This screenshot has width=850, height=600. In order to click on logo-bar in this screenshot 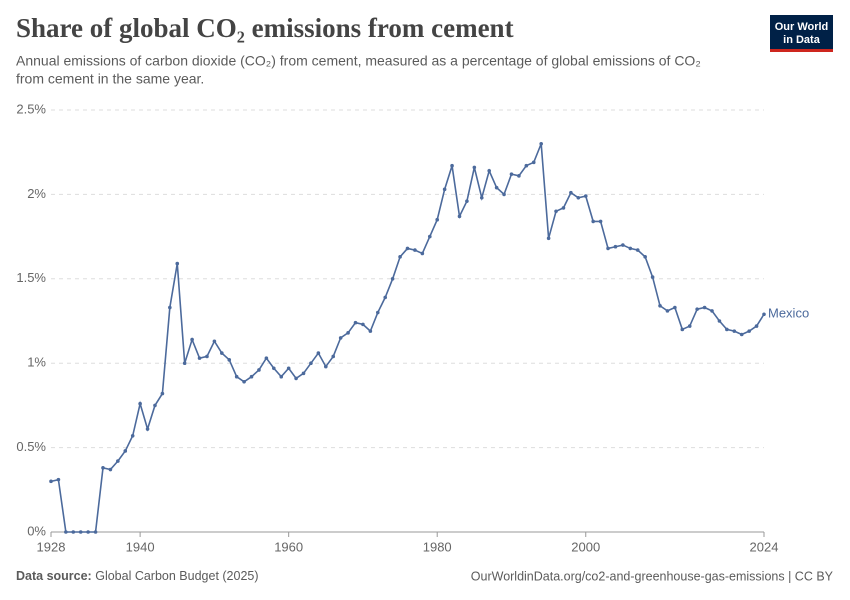, I will do `click(801, 50)`.